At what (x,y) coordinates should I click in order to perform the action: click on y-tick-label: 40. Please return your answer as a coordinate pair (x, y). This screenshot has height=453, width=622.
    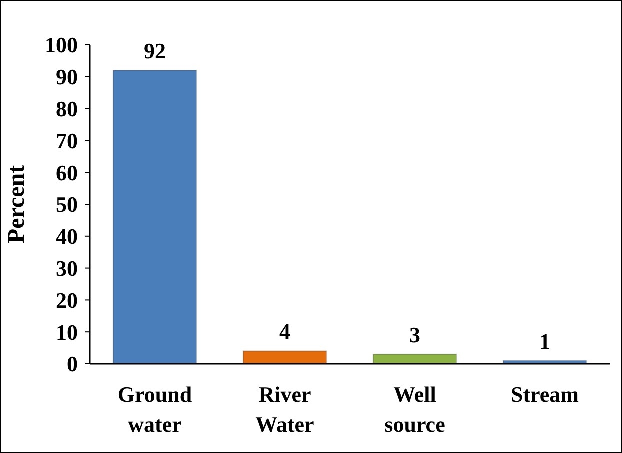
    Looking at the image, I should click on (67, 237).